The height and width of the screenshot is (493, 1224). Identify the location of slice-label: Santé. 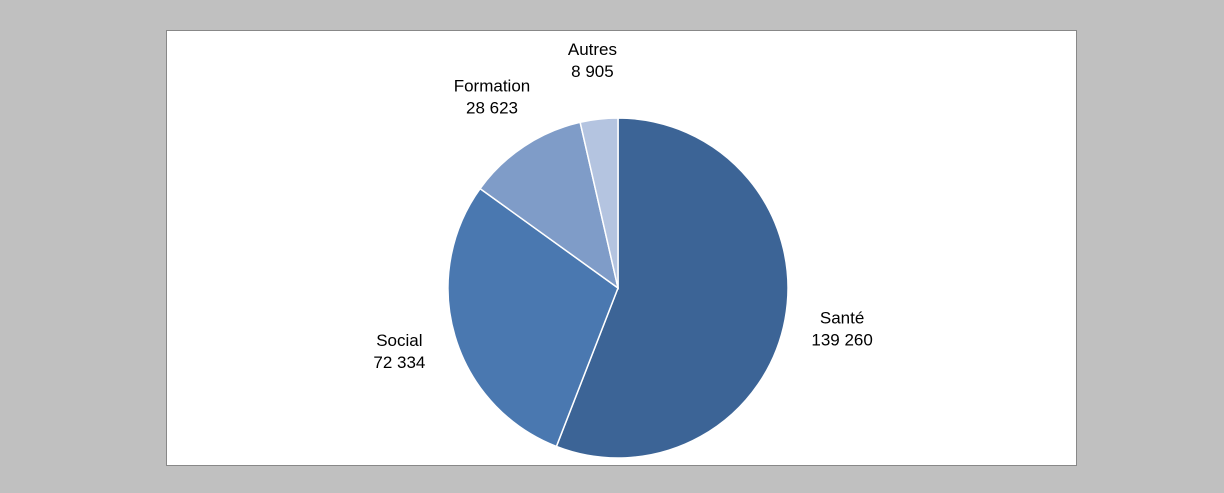
(842, 318).